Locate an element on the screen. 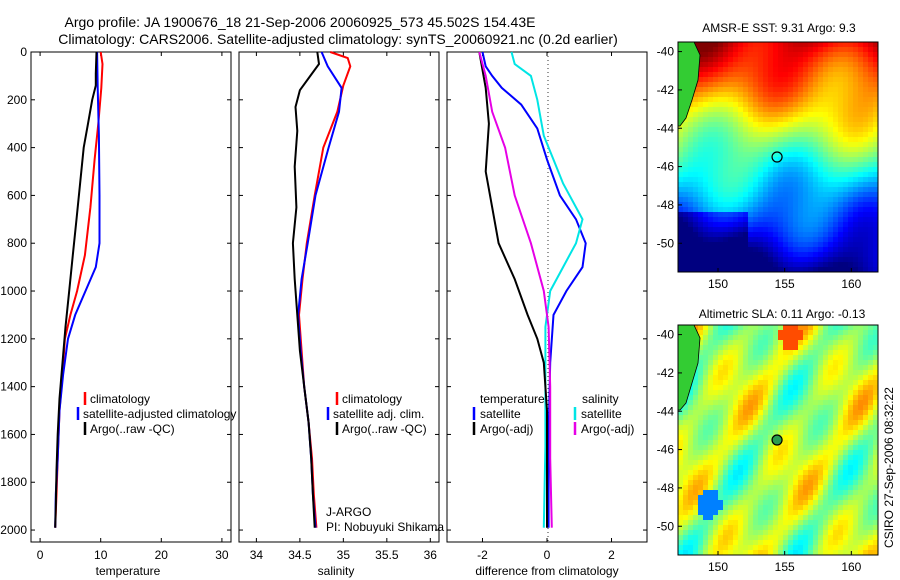 This screenshot has height=580, width=900. y-tick-label: 600 is located at coordinates (17, 195).